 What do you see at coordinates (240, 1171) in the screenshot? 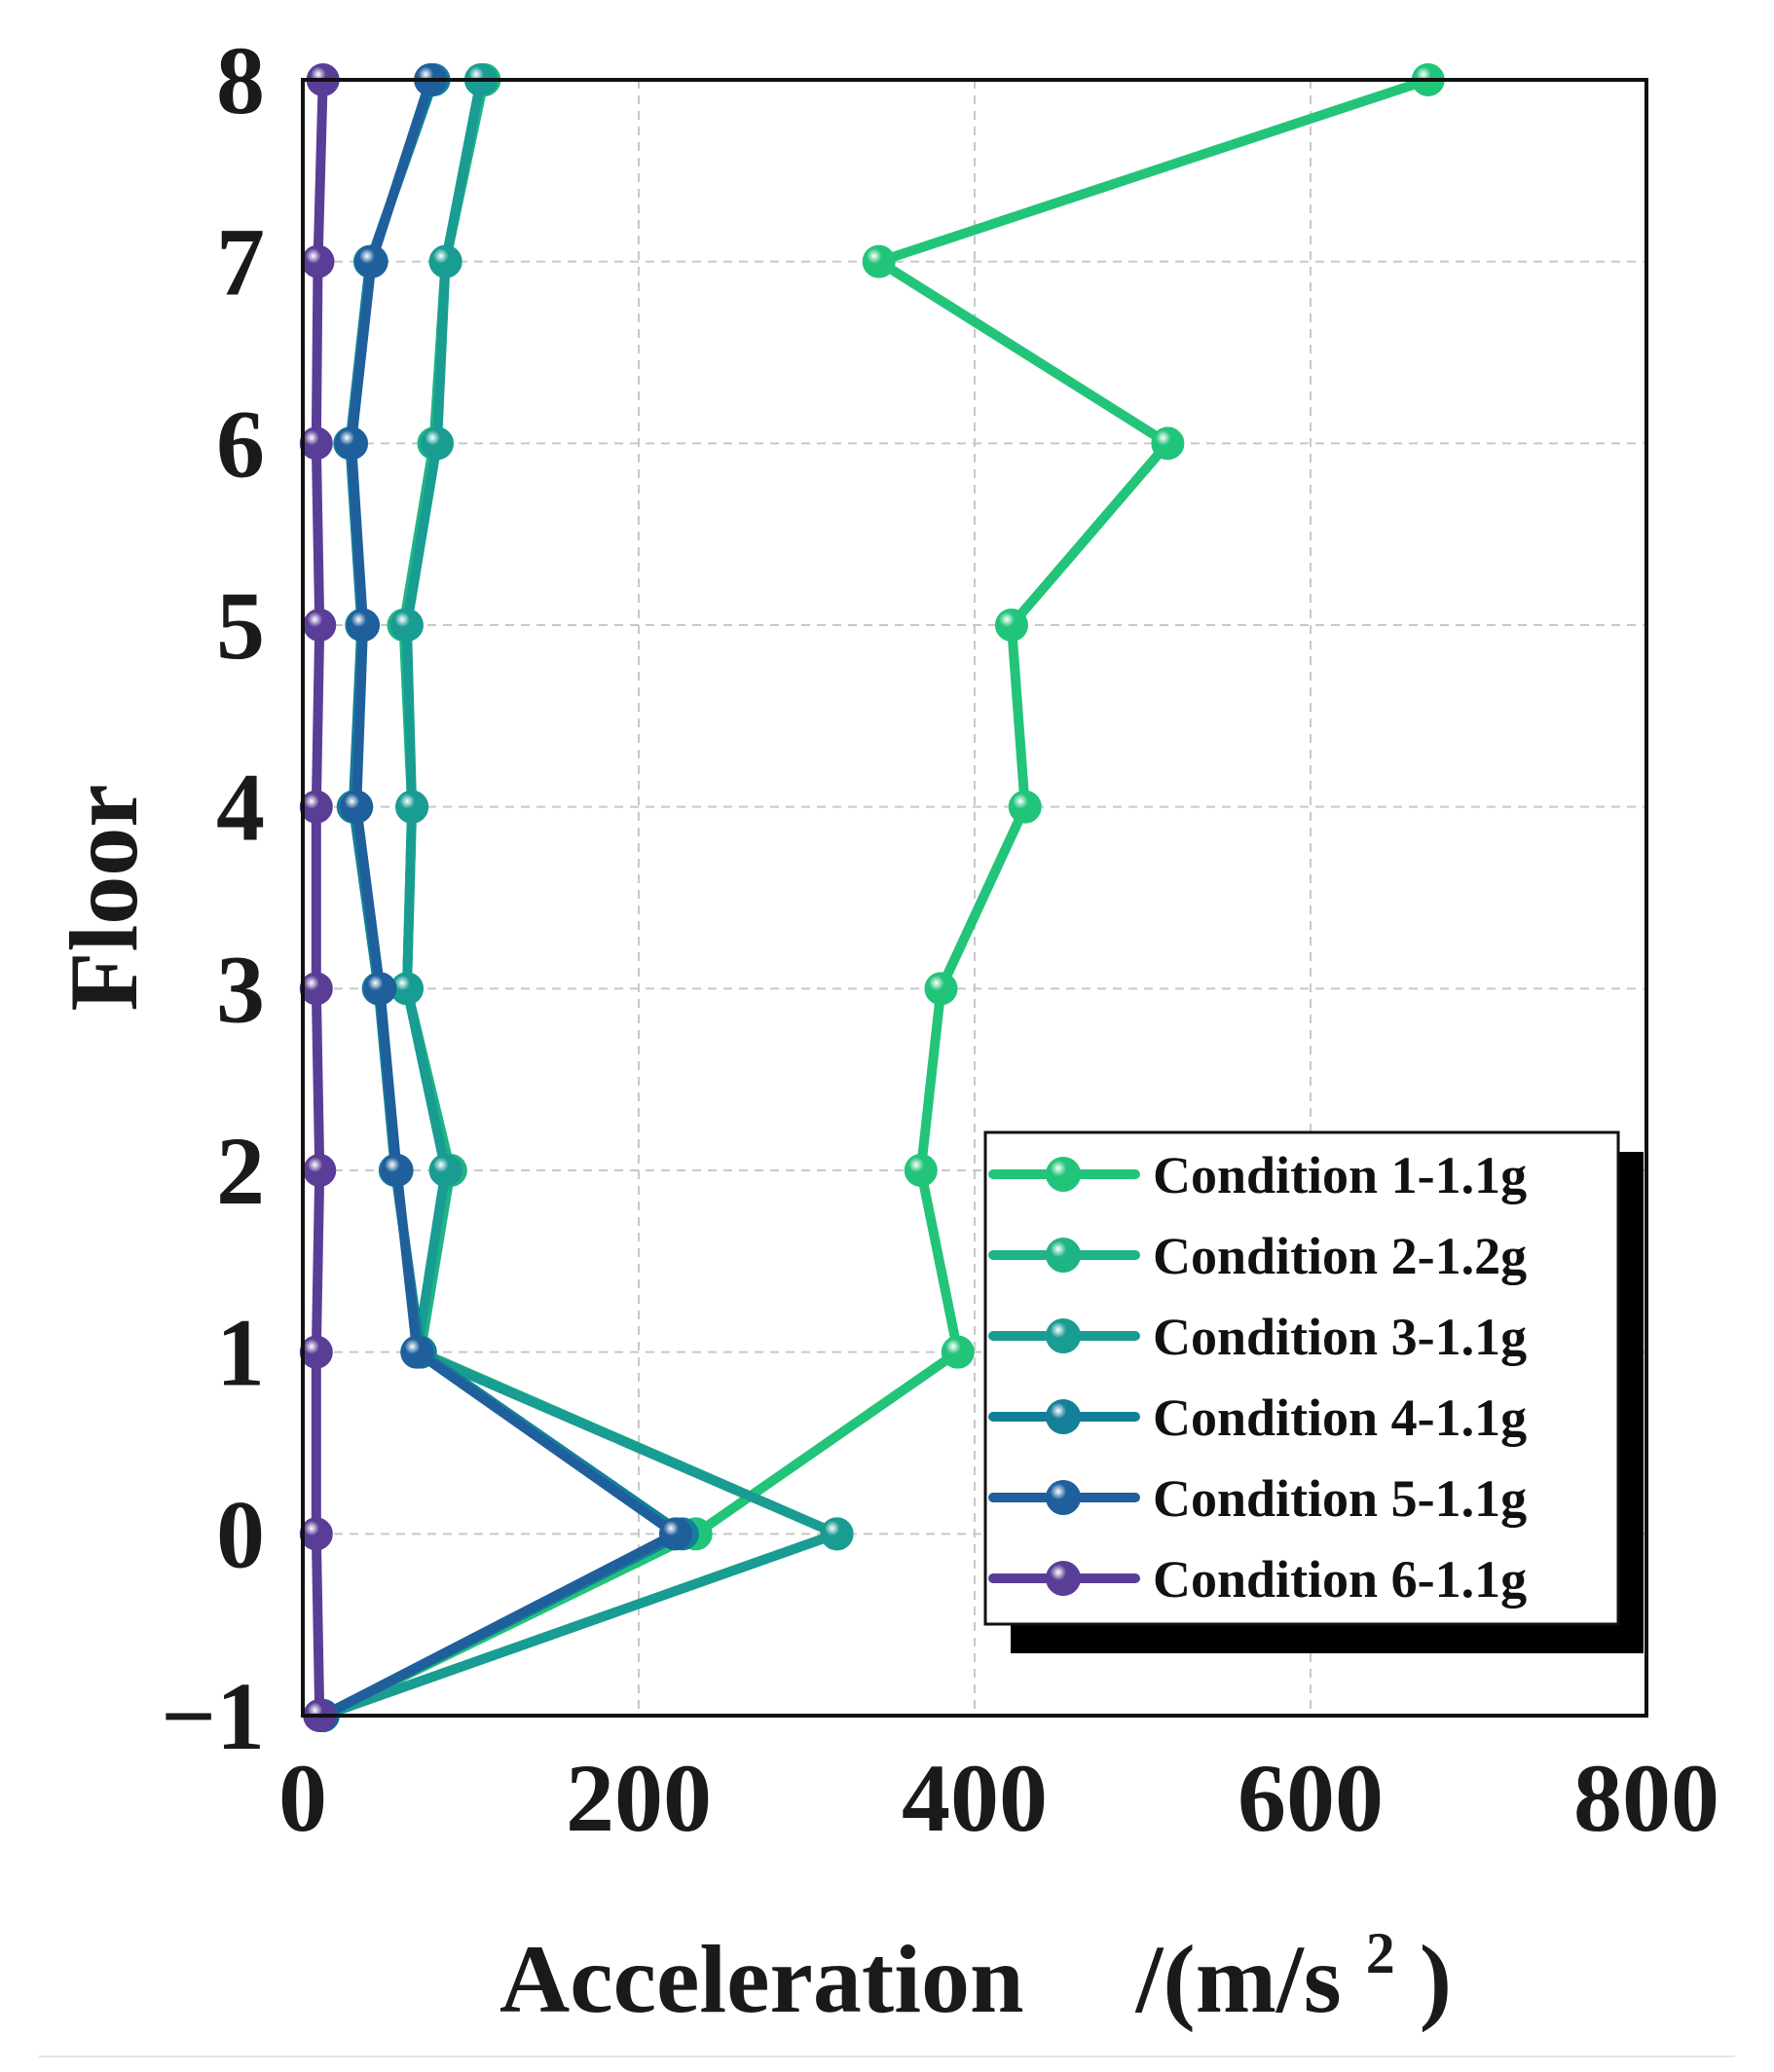
I see `y-tick-label: 2` at bounding box center [240, 1171].